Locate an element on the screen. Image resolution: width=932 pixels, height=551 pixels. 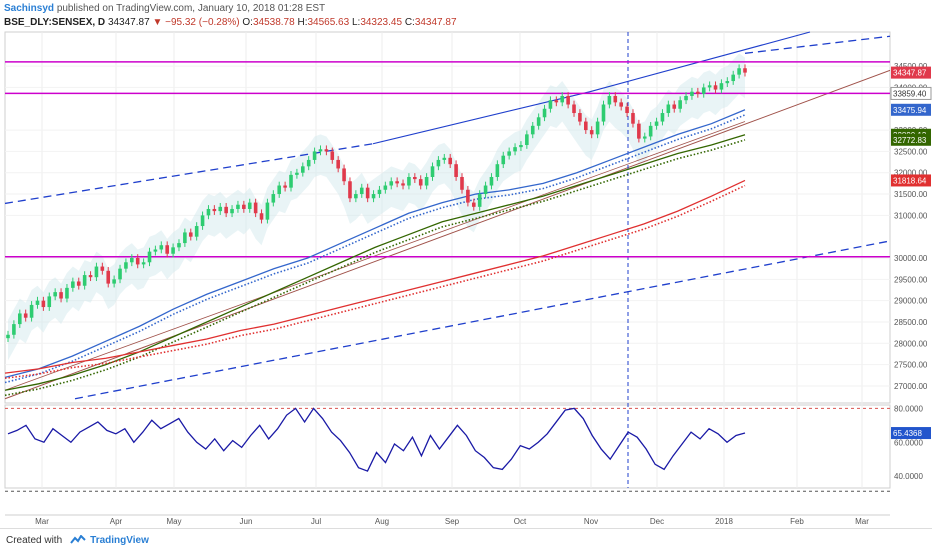
price-tag-label: 33859.40 is located at coordinates (910, 93).